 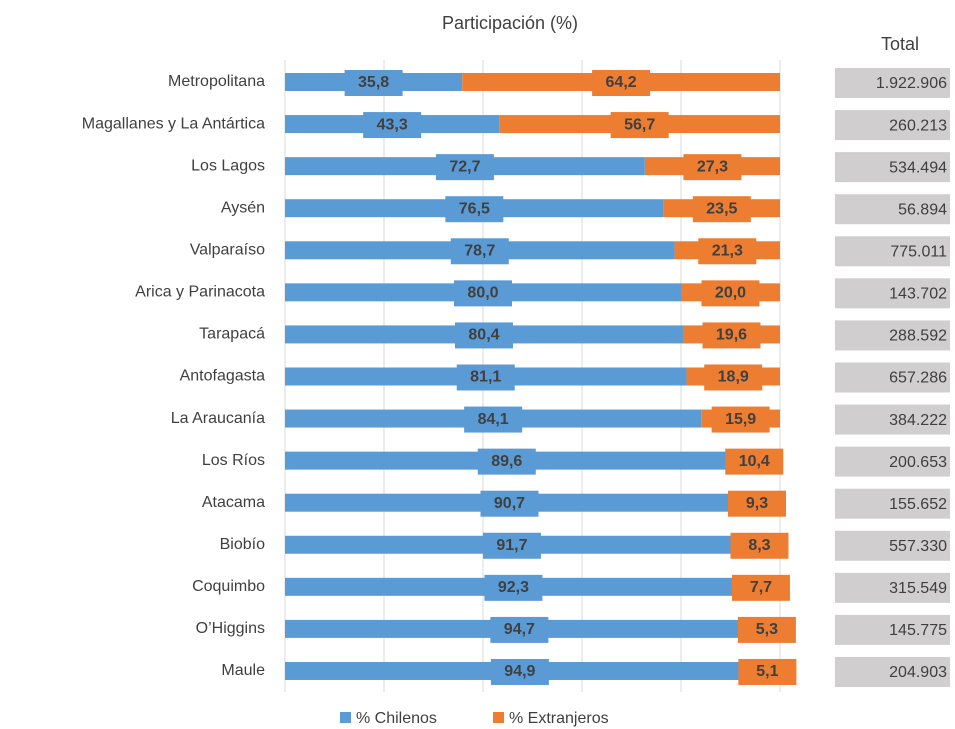 I want to click on data-label: 21,3, so click(x=727, y=250).